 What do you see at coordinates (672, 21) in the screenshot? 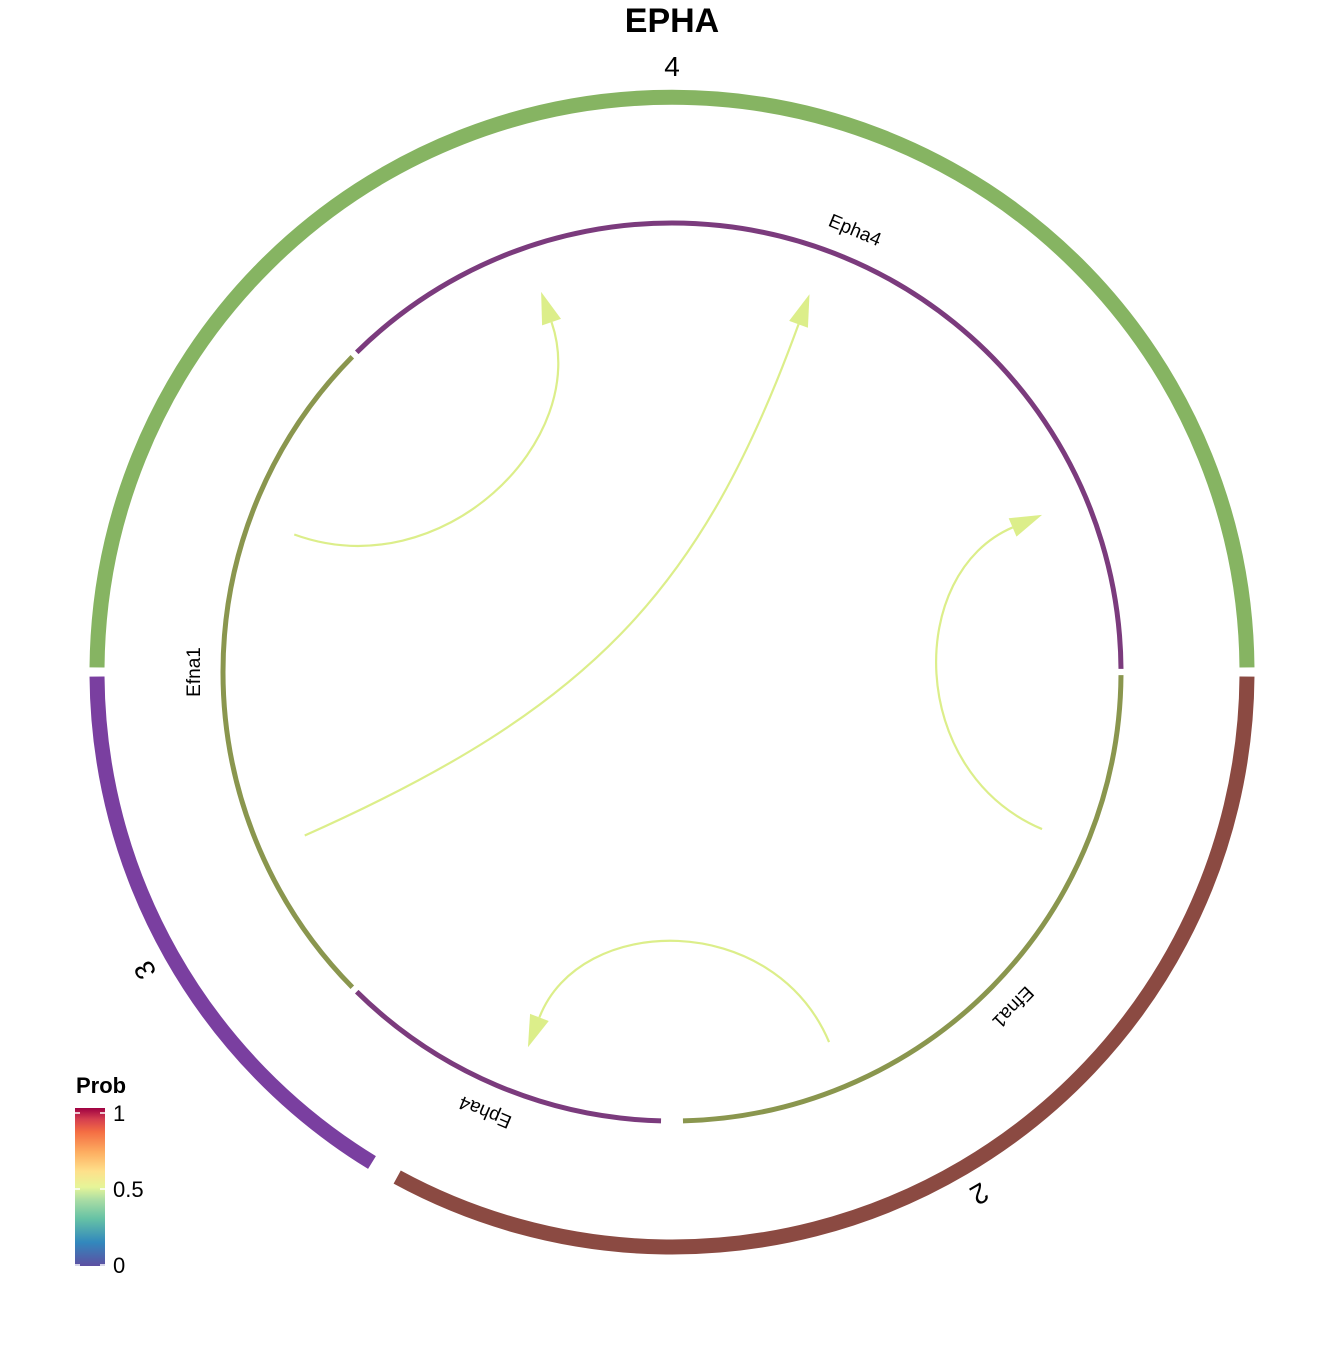
I see `chart-title: EPHA` at bounding box center [672, 21].